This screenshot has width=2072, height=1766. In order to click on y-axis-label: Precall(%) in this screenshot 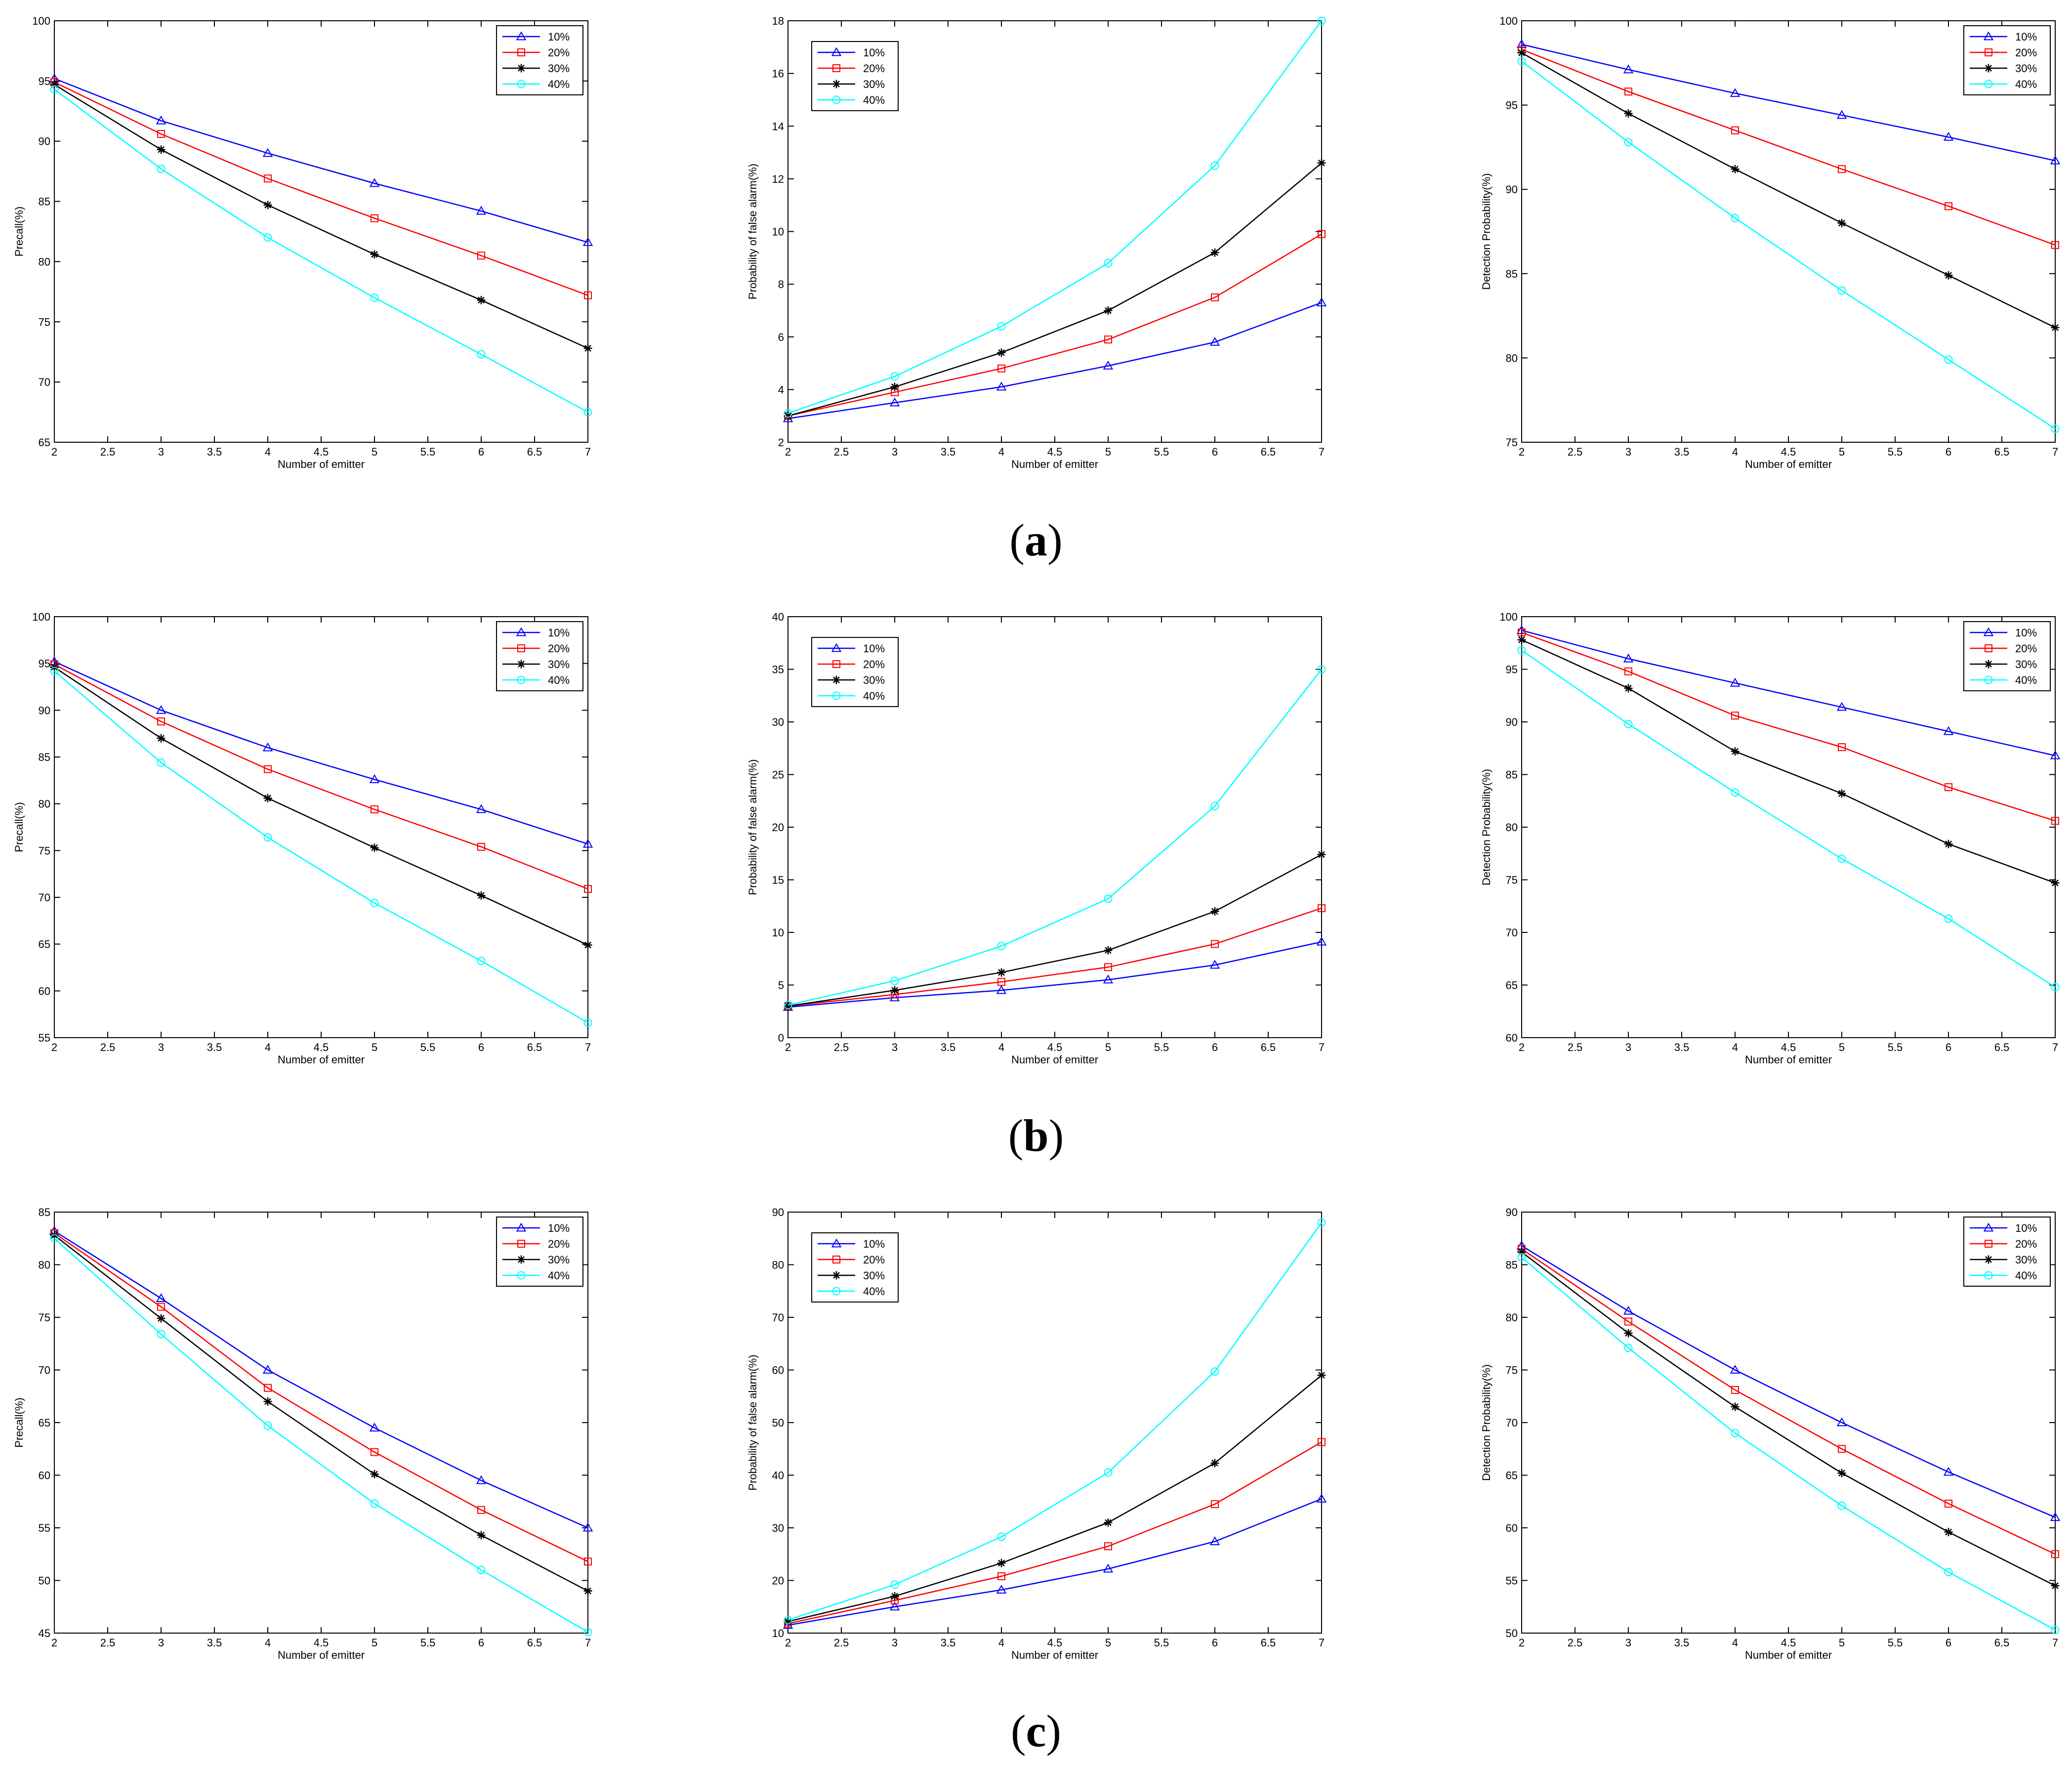, I will do `click(19, 1422)`.